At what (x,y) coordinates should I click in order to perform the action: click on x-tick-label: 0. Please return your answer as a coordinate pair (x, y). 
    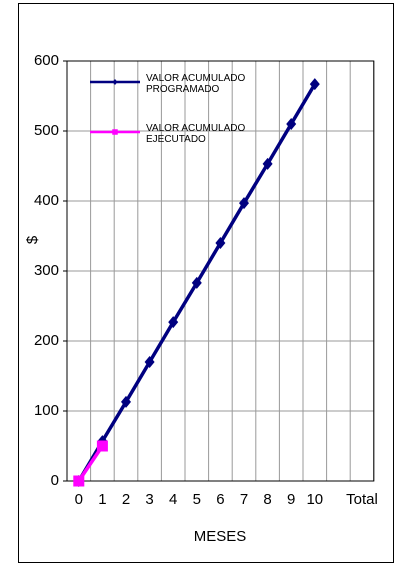
    Looking at the image, I should click on (79, 499).